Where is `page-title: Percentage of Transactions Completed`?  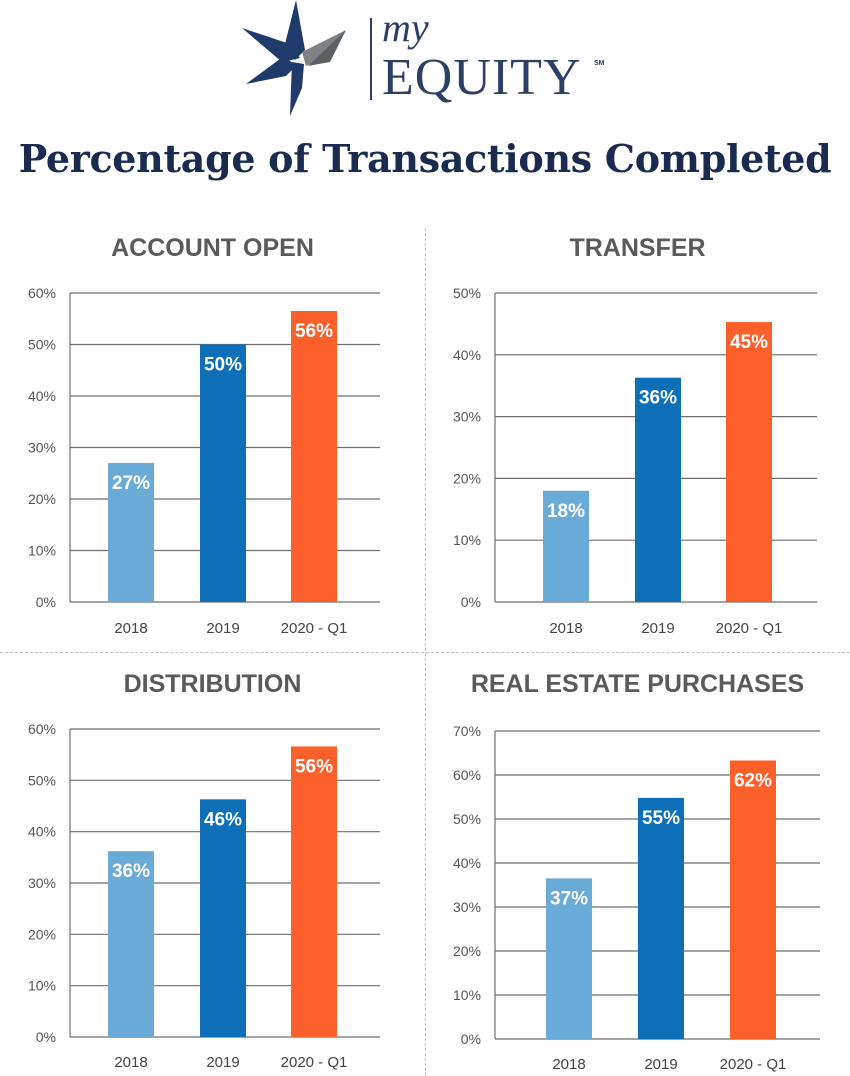 page-title: Percentage of Transactions Completed is located at coordinates (425, 158).